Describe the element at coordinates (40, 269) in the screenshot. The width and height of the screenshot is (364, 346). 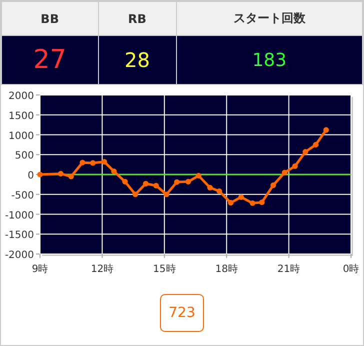
I see `x-tick-label: 9時` at that location.